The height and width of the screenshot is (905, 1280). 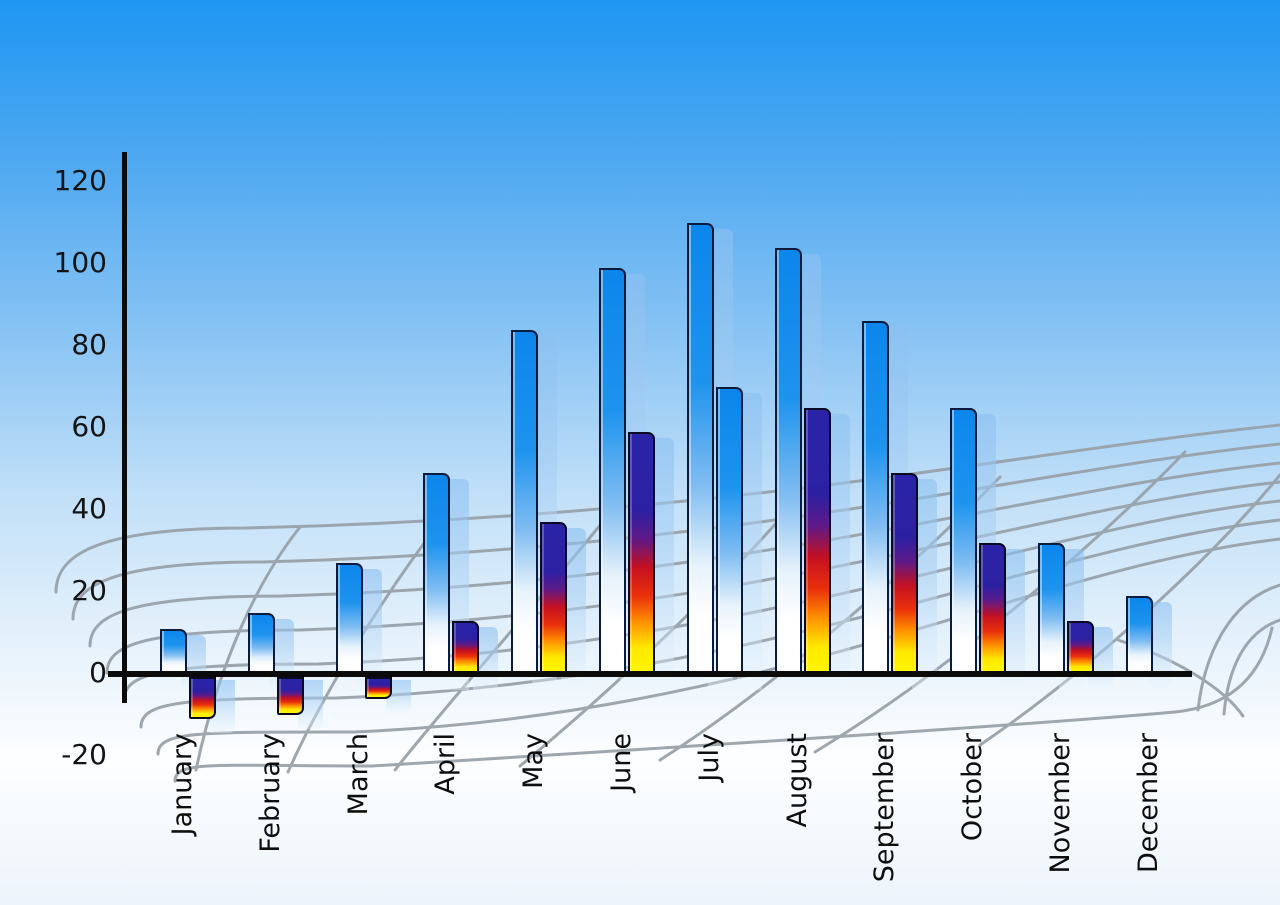 What do you see at coordinates (98, 672) in the screenshot?
I see `y-tick-label-0: 0` at bounding box center [98, 672].